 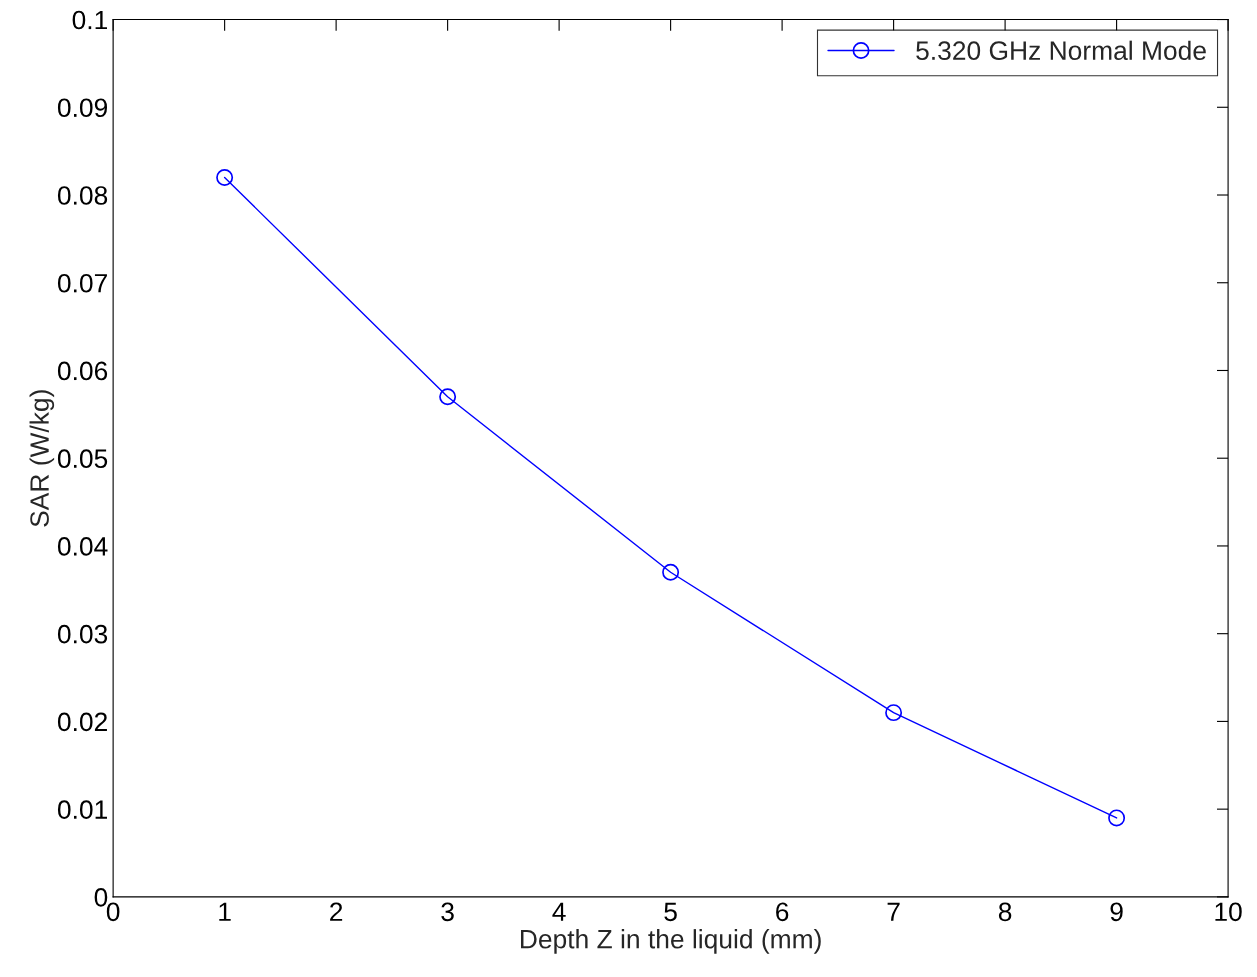 I want to click on x-tick-label: 2, so click(x=336, y=911).